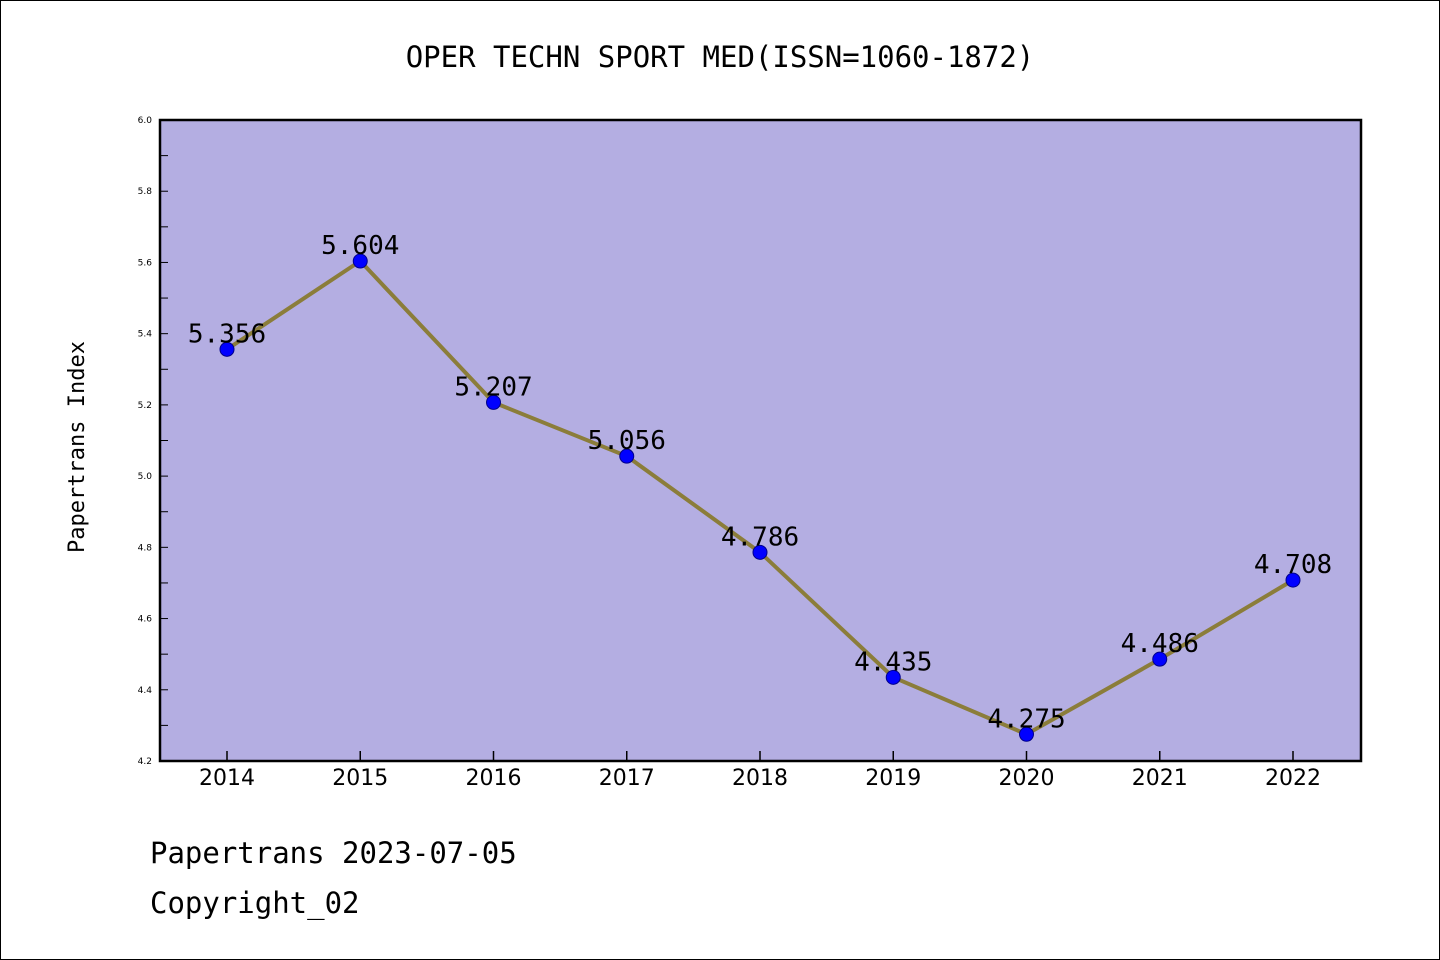 This screenshot has height=960, width=1440. What do you see at coordinates (360, 778) in the screenshot?
I see `x-tick-label: 2015` at bounding box center [360, 778].